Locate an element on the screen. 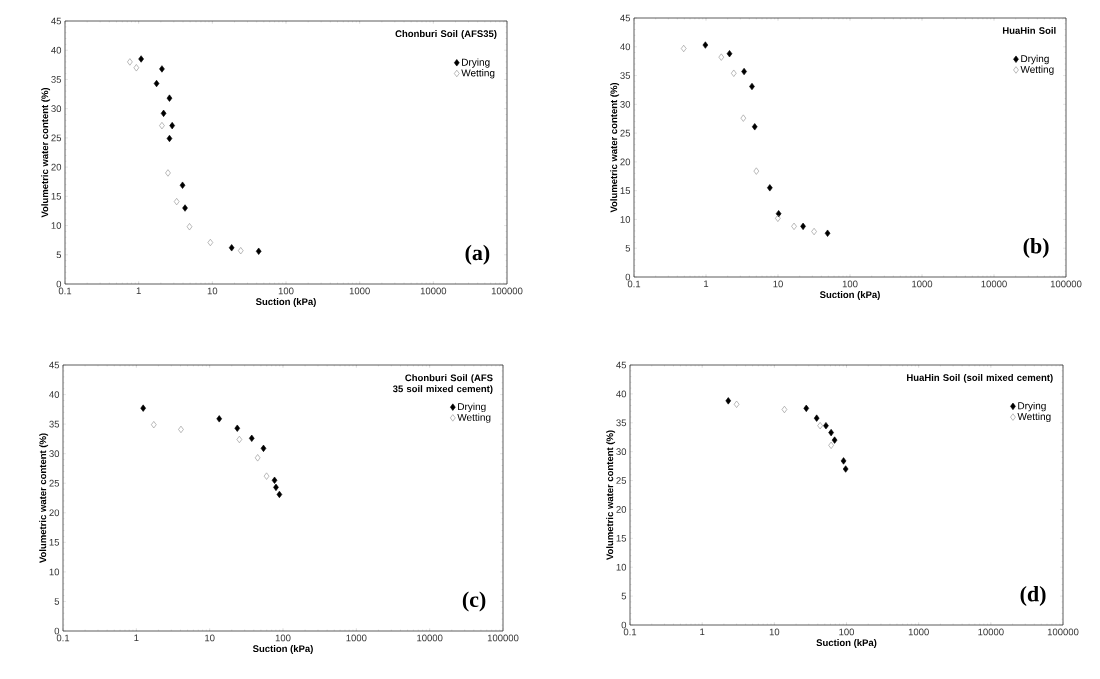 The width and height of the screenshot is (1100, 679). annotation: (a) is located at coordinates (477, 254).